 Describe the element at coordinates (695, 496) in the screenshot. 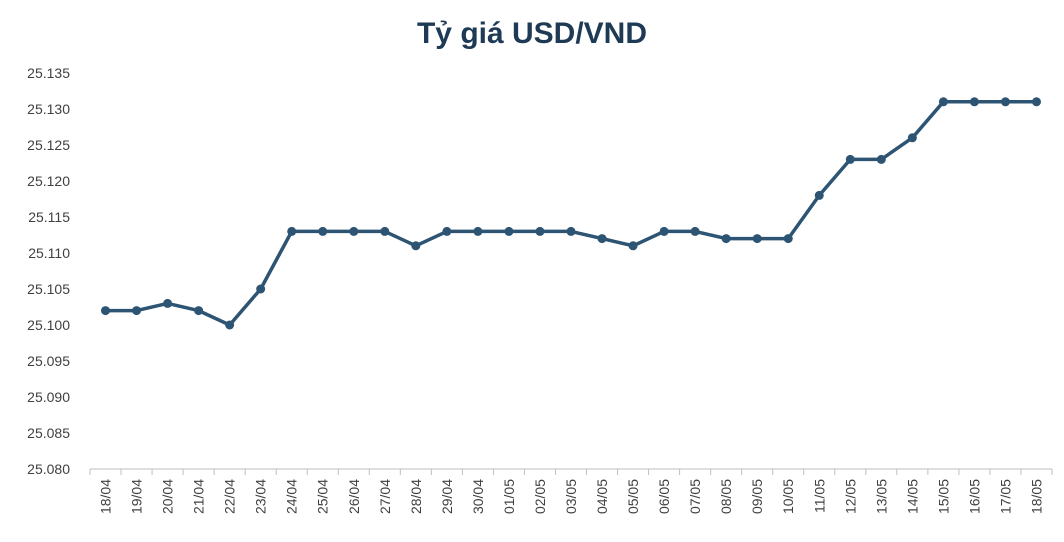

I see `x-tick-label: 07/05` at that location.